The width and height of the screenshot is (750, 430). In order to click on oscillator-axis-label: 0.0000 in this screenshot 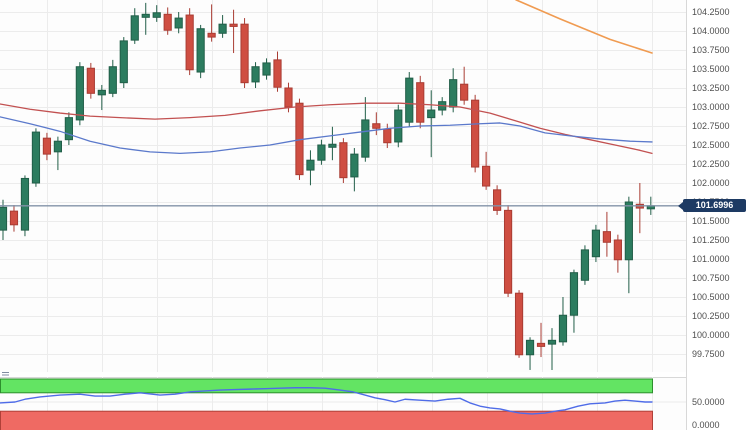, I will do `click(706, 425)`.